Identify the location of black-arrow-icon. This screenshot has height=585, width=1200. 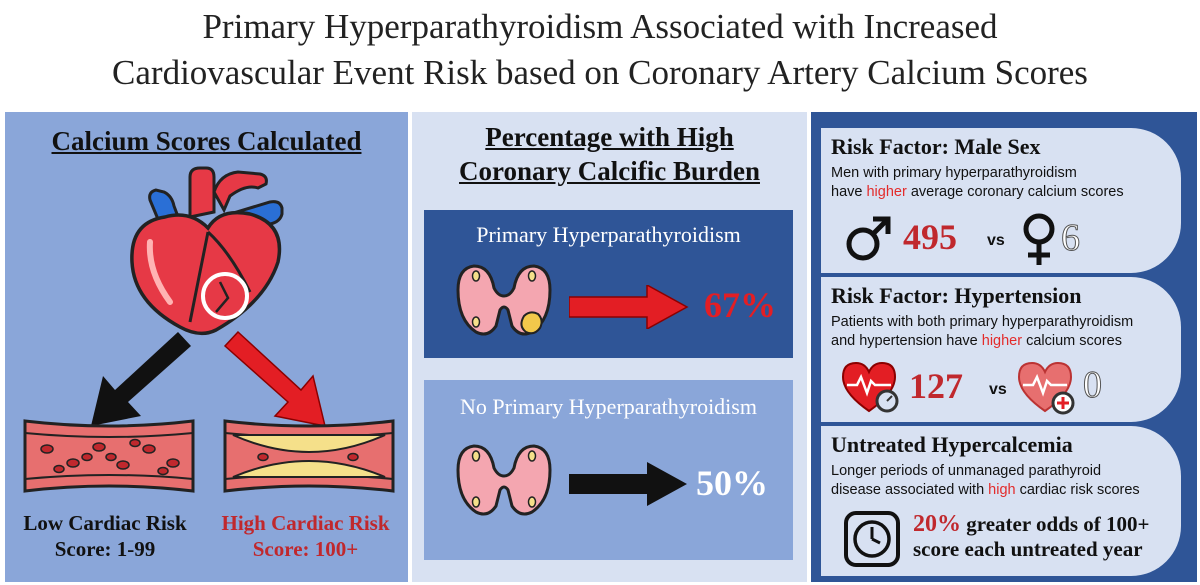
(141, 379).